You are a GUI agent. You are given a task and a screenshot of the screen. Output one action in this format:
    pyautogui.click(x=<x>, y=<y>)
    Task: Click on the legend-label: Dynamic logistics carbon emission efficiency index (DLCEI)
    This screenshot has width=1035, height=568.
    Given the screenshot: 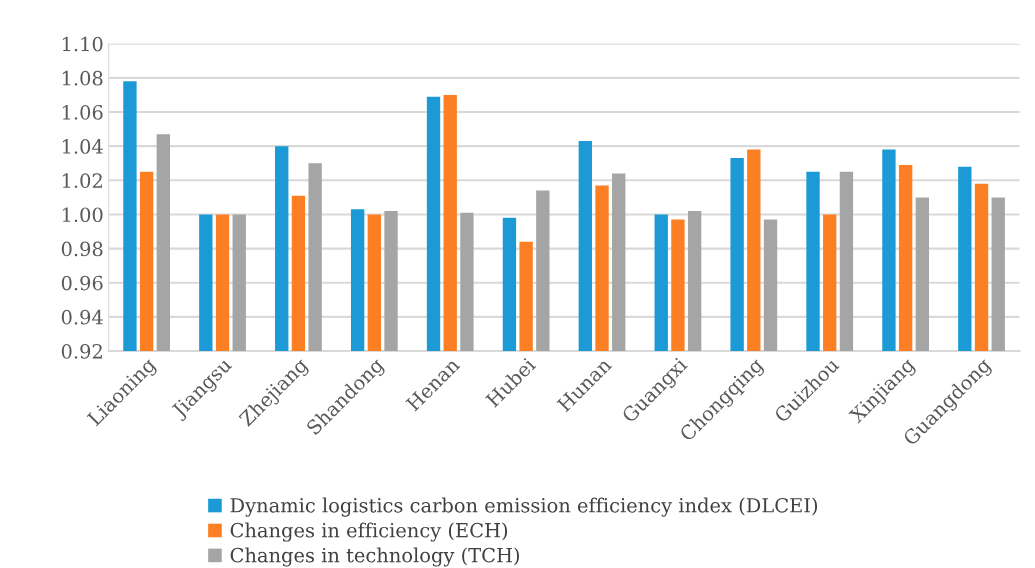 What is the action you would take?
    pyautogui.click(x=524, y=507)
    